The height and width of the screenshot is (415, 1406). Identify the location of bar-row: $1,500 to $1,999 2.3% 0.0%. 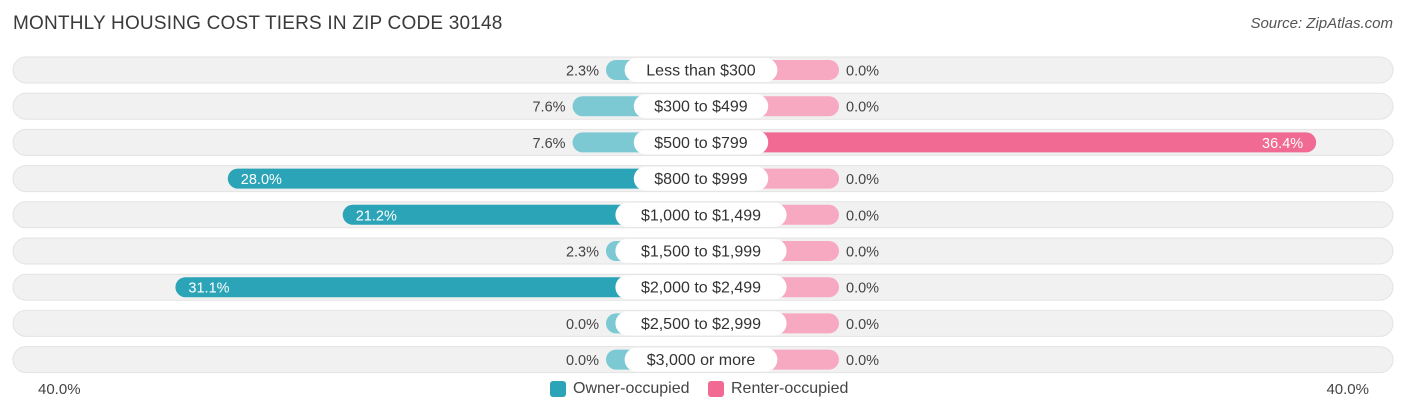
(703, 251).